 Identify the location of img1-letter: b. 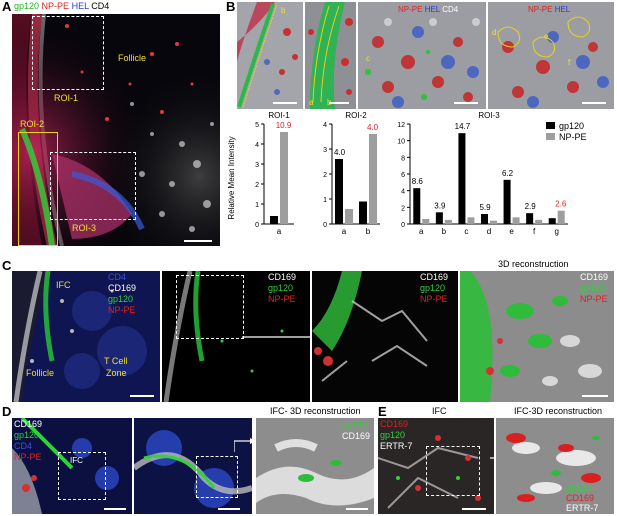
(283, 10).